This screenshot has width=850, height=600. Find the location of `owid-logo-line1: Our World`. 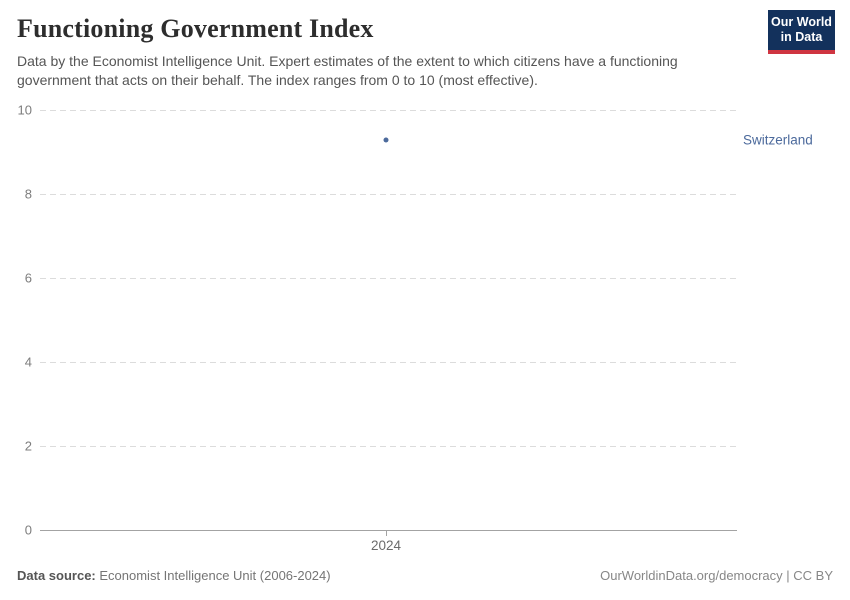

owid-logo-line1: Our World is located at coordinates (801, 22).